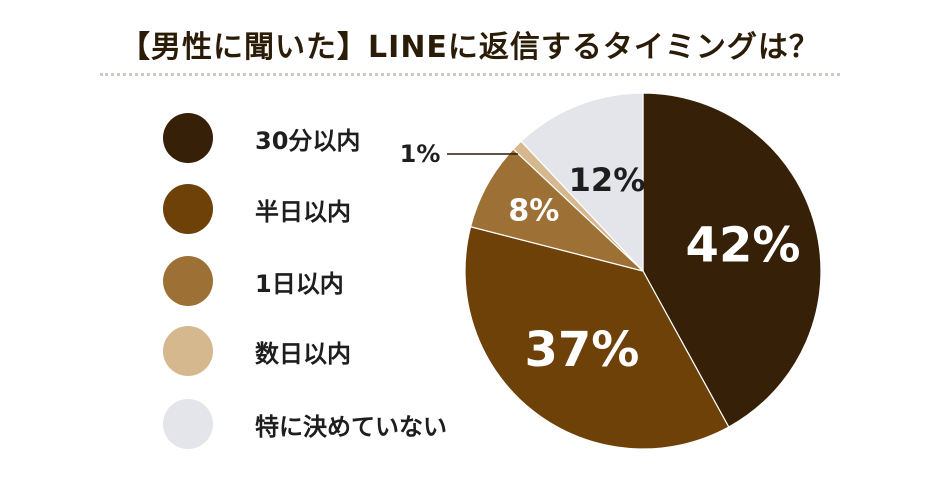 This screenshot has width=940, height=480. What do you see at coordinates (303, 211) in the screenshot?
I see `legend-label-halfday: 半日以内` at bounding box center [303, 211].